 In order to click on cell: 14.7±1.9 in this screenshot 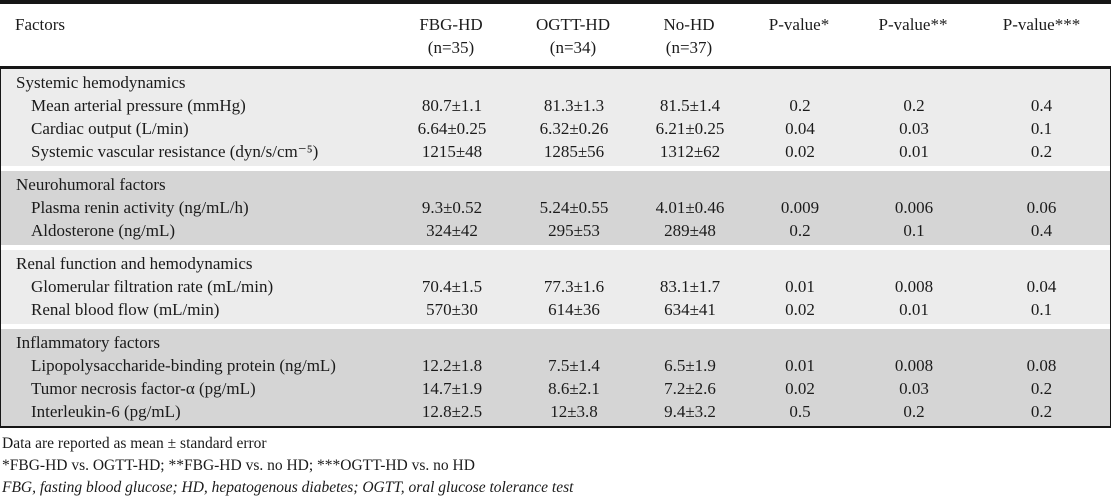, I will do `click(452, 388)`.